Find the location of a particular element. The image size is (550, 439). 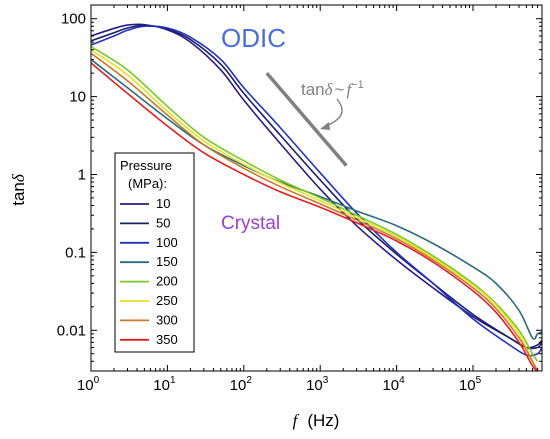

region-label-odic: ODIC is located at coordinates (253, 38).